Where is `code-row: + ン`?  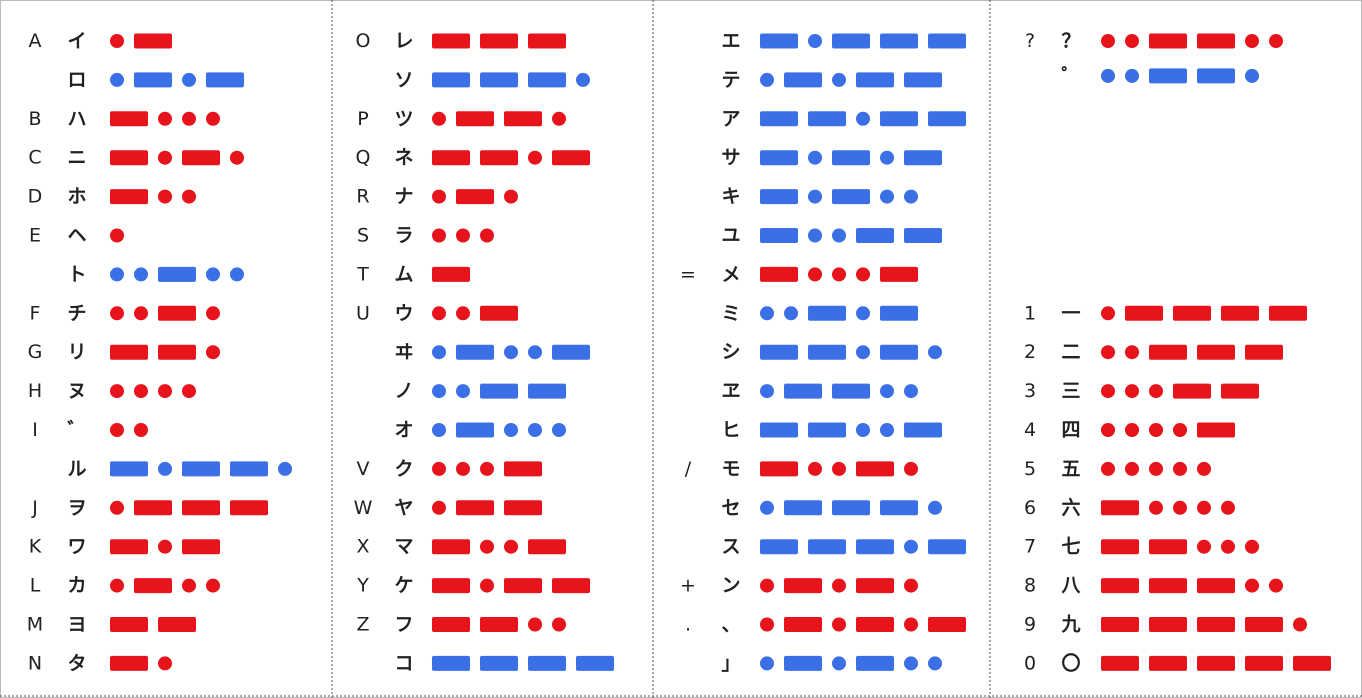
code-row: + ン is located at coordinates (799, 586).